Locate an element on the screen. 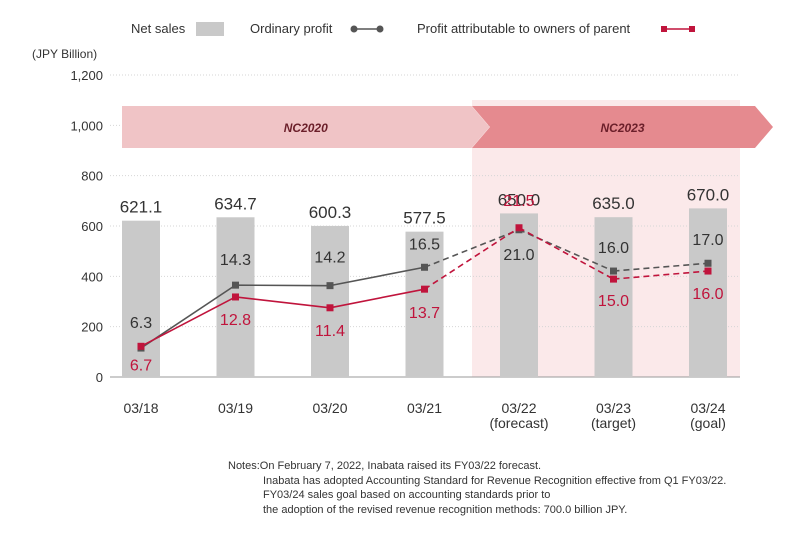  x-tick-label: 03/20 is located at coordinates (329, 408).